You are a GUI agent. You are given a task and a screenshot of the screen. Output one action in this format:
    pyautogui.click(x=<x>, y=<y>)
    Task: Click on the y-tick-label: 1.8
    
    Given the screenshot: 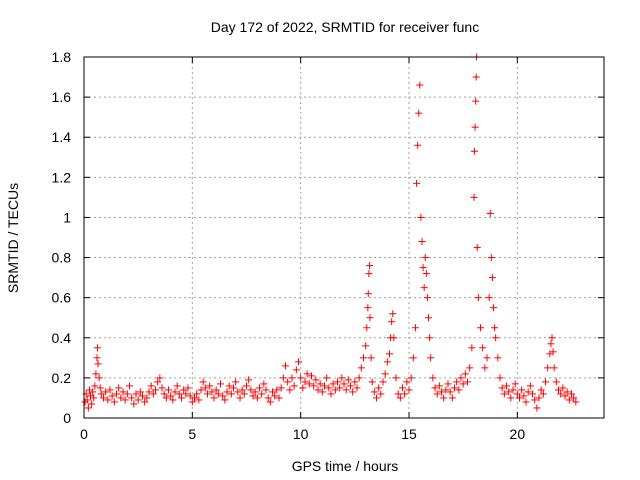 What is the action you would take?
    pyautogui.click(x=62, y=57)
    